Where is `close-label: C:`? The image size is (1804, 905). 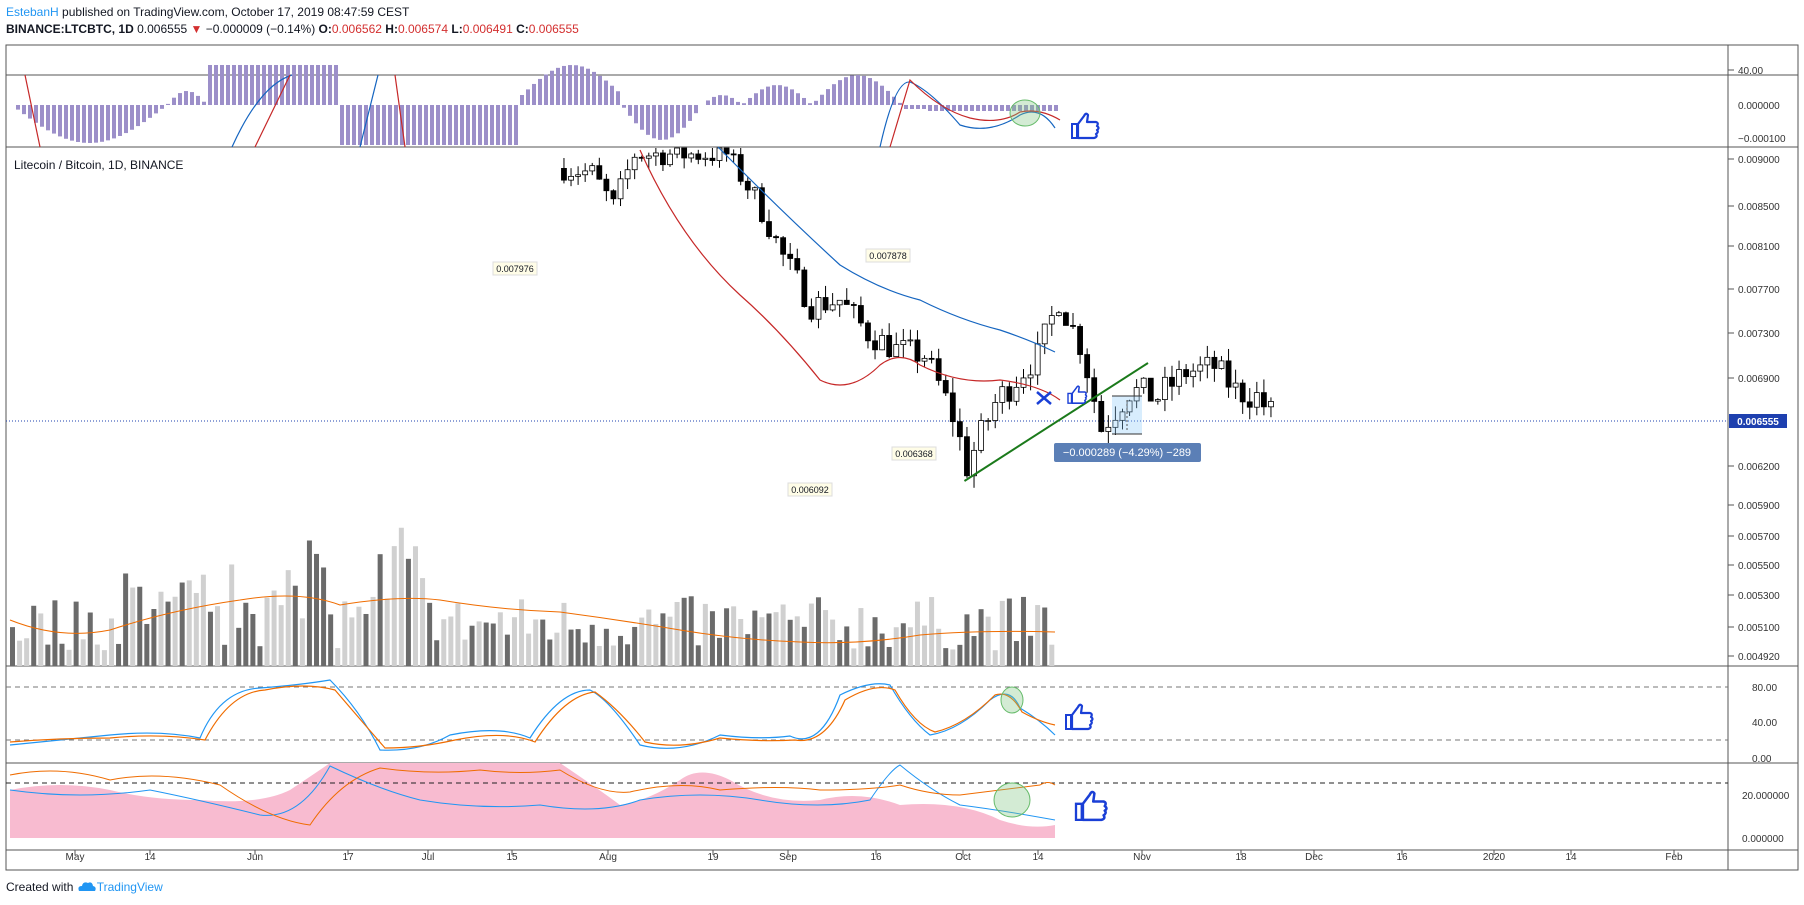
close-label: C: is located at coordinates (522, 29).